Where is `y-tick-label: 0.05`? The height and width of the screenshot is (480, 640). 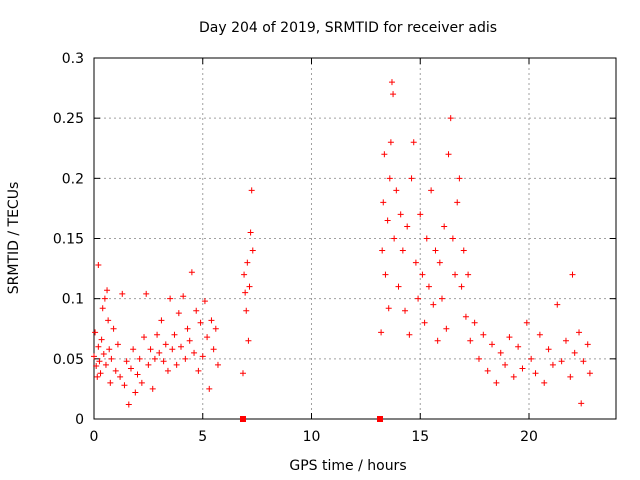 y-tick-label: 0.05 is located at coordinates (68, 360).